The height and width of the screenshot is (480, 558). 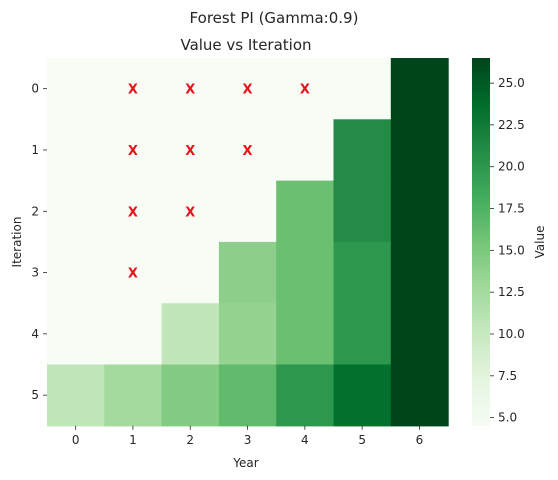 I want to click on x-tick-label: 4, so click(x=305, y=440).